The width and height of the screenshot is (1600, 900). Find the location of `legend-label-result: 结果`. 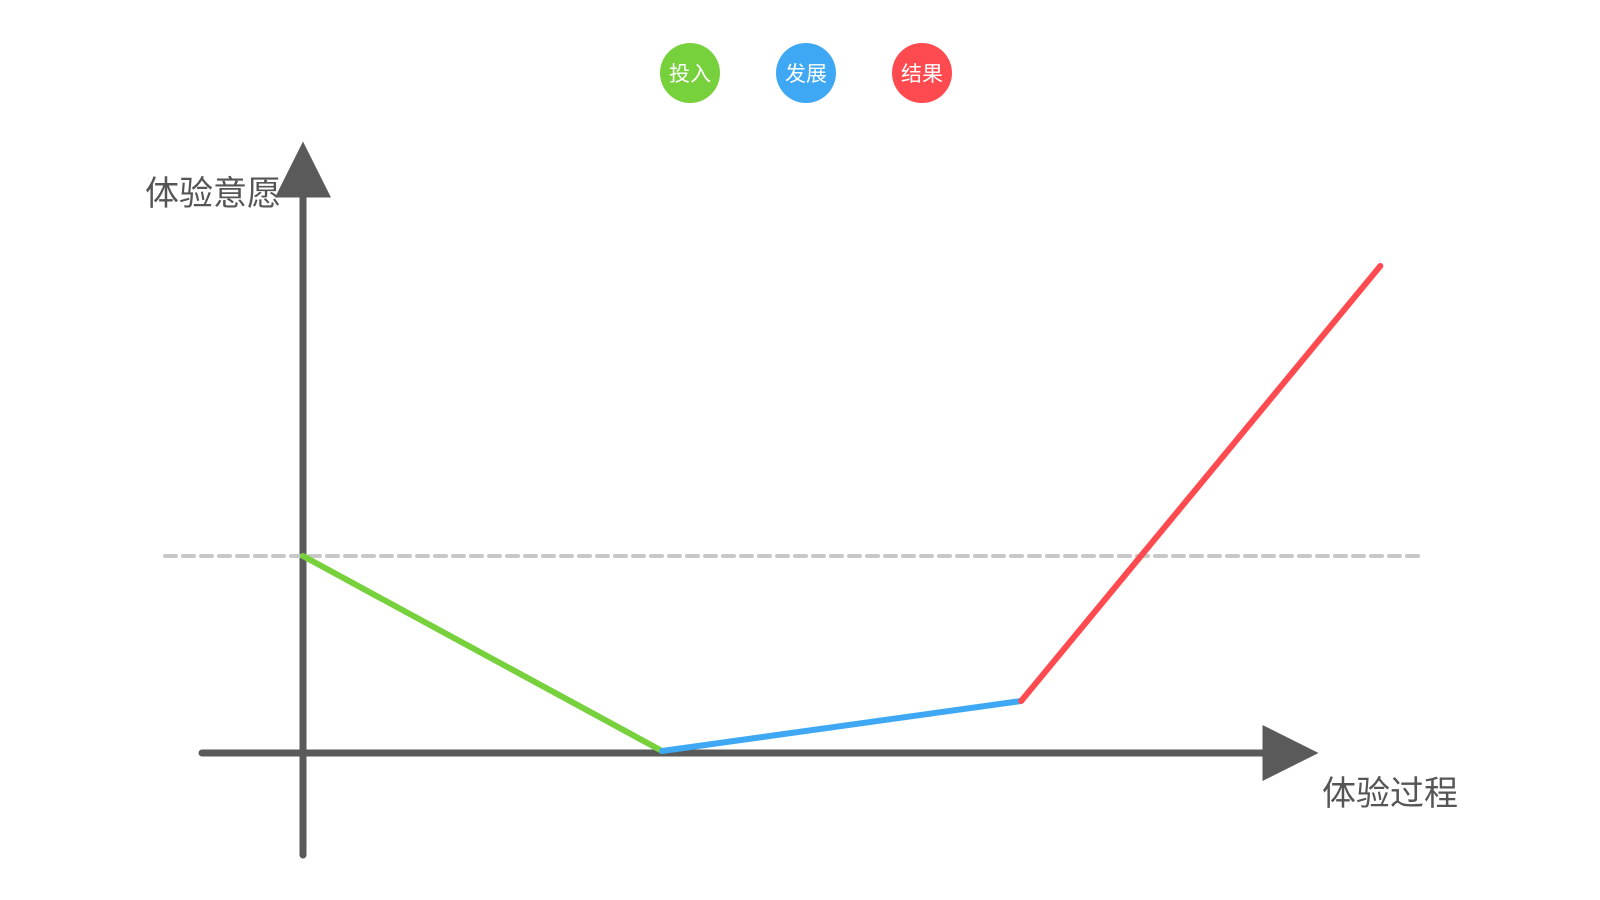

legend-label-result: 结果 is located at coordinates (922, 74).